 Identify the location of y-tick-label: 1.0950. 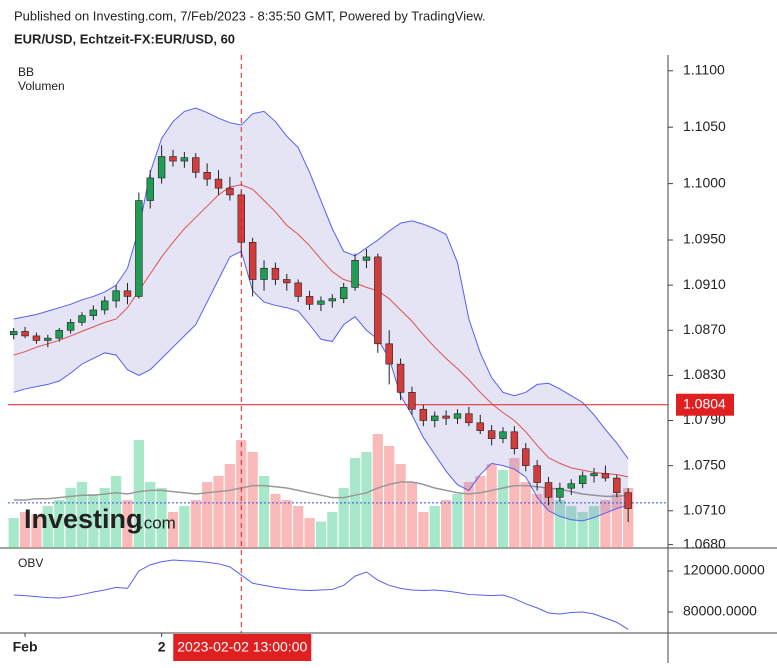
(704, 239).